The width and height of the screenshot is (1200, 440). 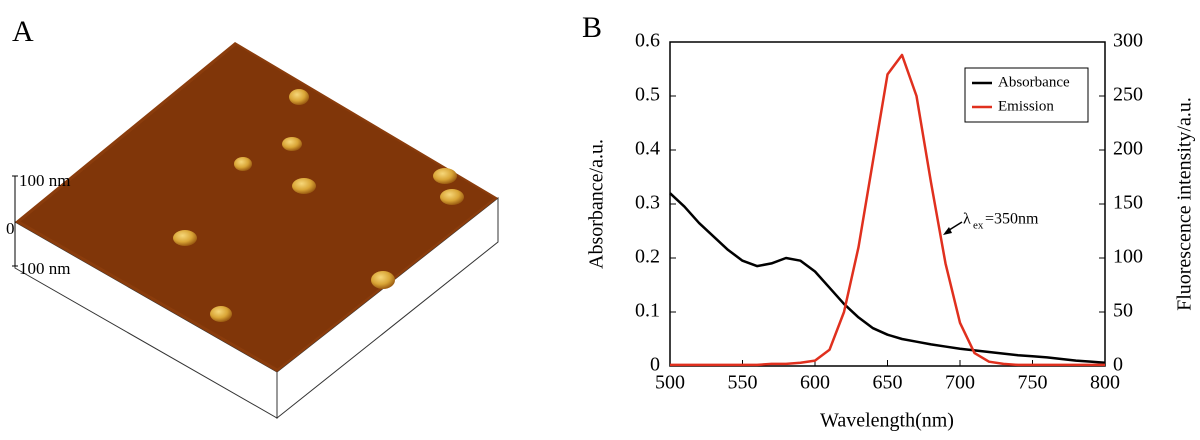 I want to click on y2-tick-label: 0, so click(x=1118, y=365).